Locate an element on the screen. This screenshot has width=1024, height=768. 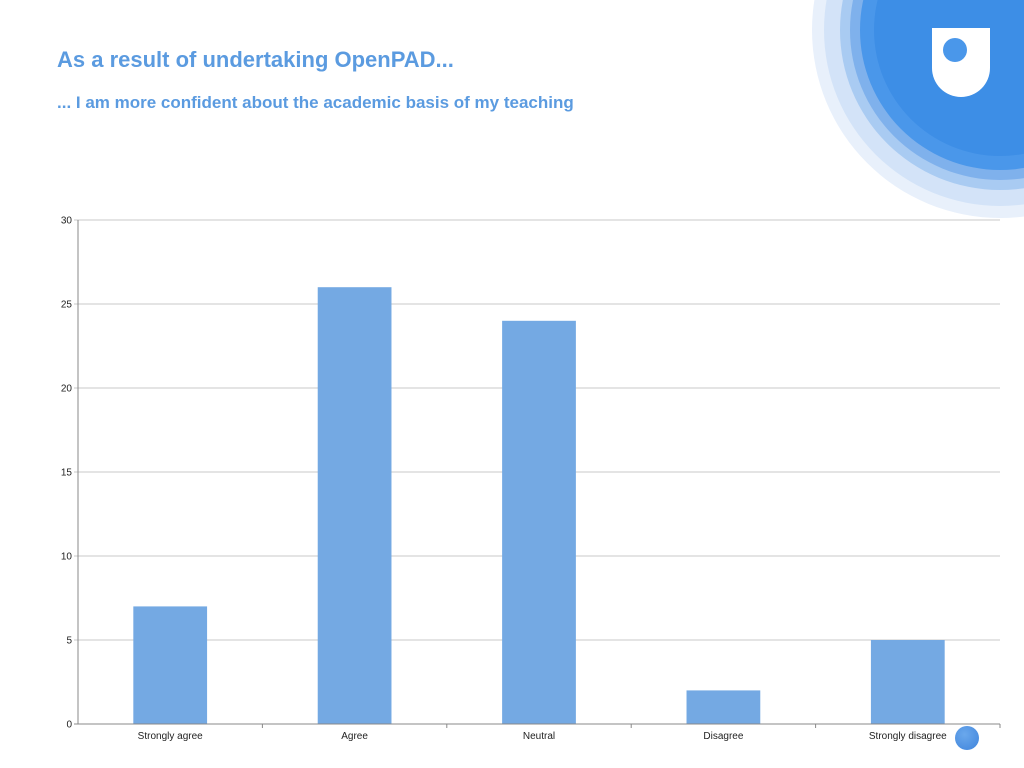
x-tick-label: Strongly agree is located at coordinates (170, 736).